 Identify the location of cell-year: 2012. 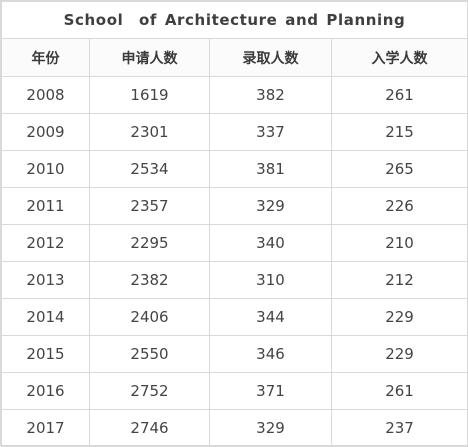
(45, 243).